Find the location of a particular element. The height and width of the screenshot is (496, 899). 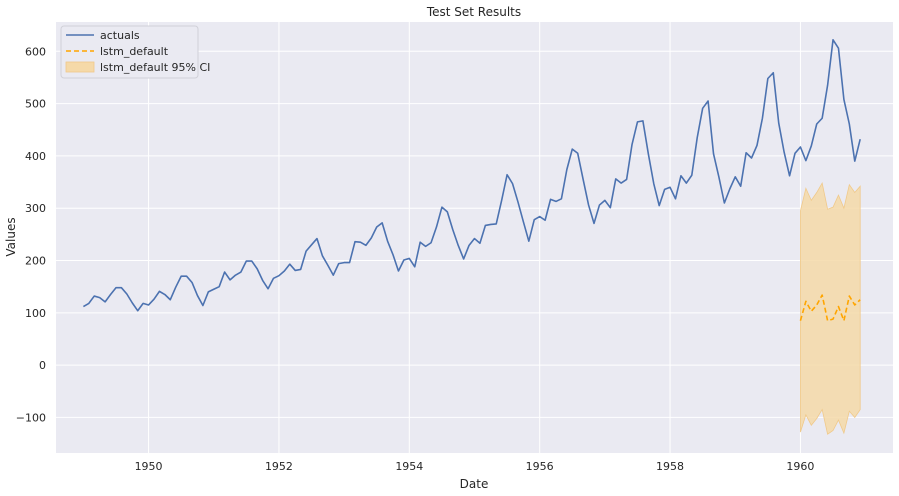

legend-label-ci: lstm_default 95% CI is located at coordinates (155, 67).